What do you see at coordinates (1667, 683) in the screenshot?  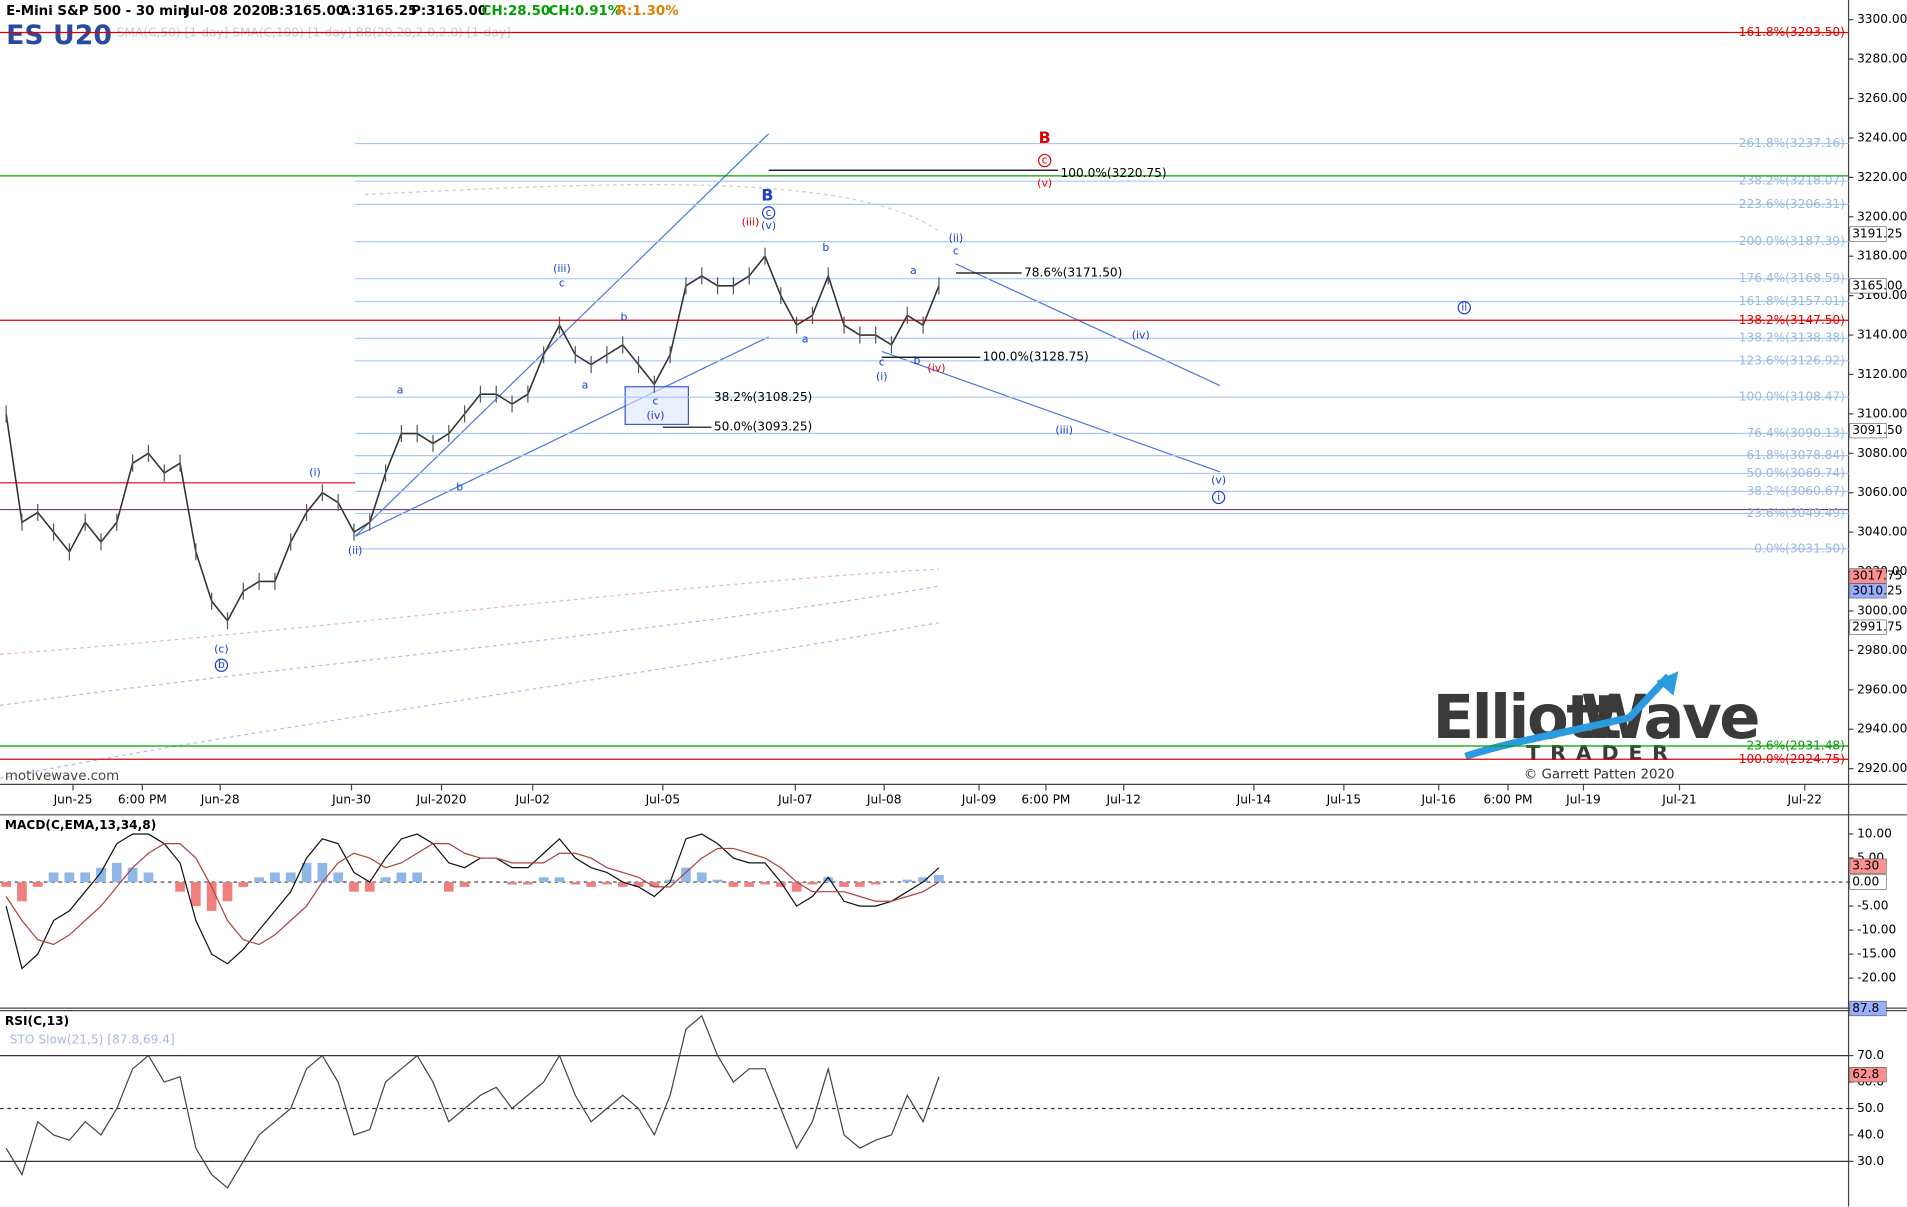 I see `logo-arrow-head` at bounding box center [1667, 683].